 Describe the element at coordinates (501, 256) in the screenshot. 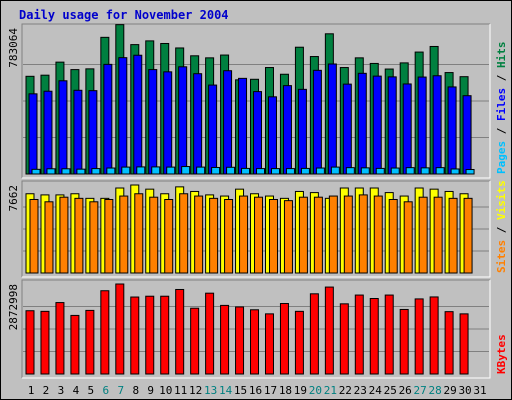

I see `legend-item-sites: Sites` at that location.